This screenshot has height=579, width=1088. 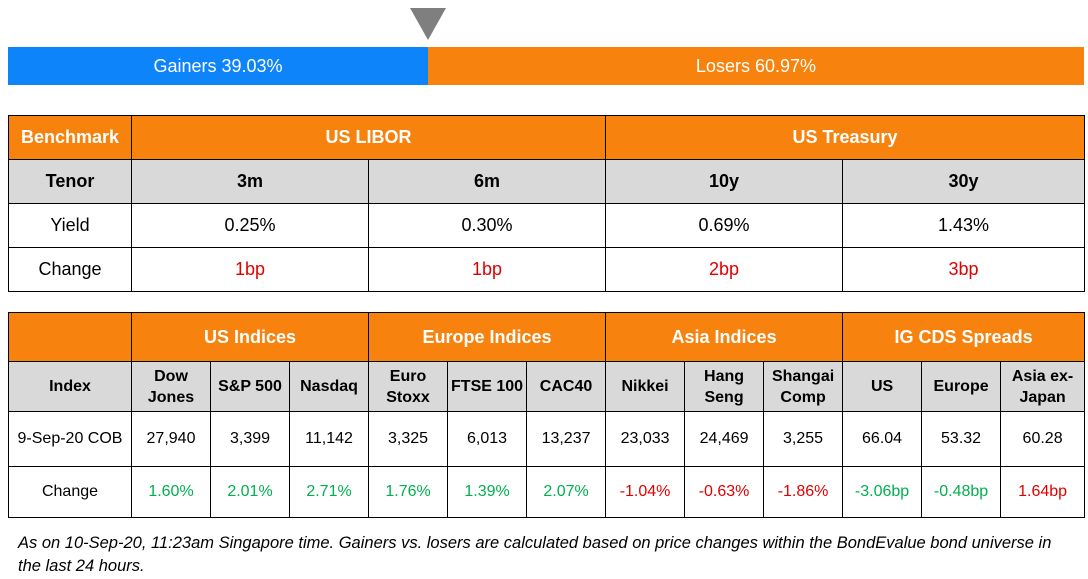 I want to click on index-change-cell: 1.64bp, so click(x=1043, y=492).